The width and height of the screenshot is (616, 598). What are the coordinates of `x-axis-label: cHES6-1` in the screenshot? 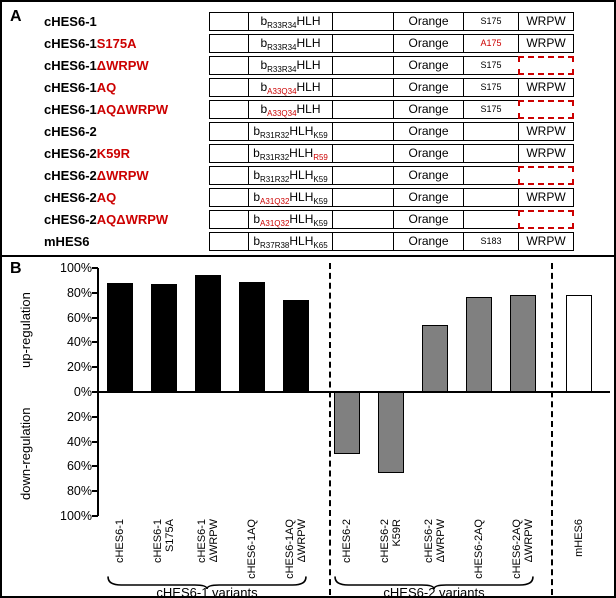 It's located at (120, 541).